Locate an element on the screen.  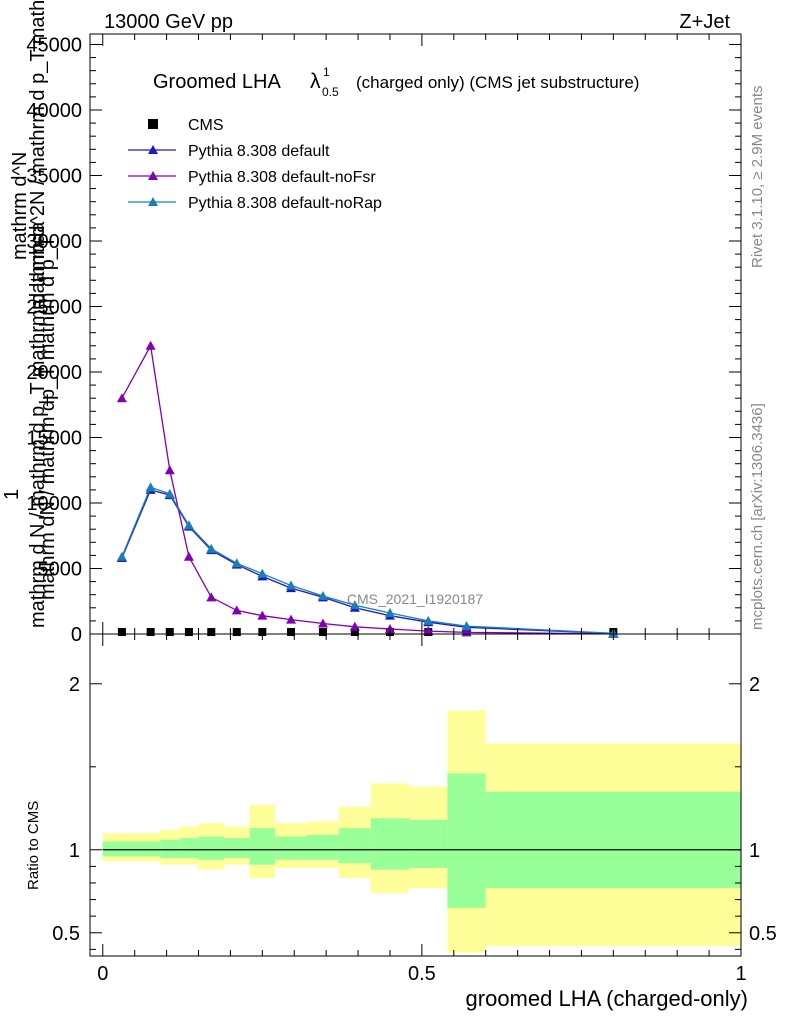
main-ytick-label: 25000 is located at coordinates (54, 307).